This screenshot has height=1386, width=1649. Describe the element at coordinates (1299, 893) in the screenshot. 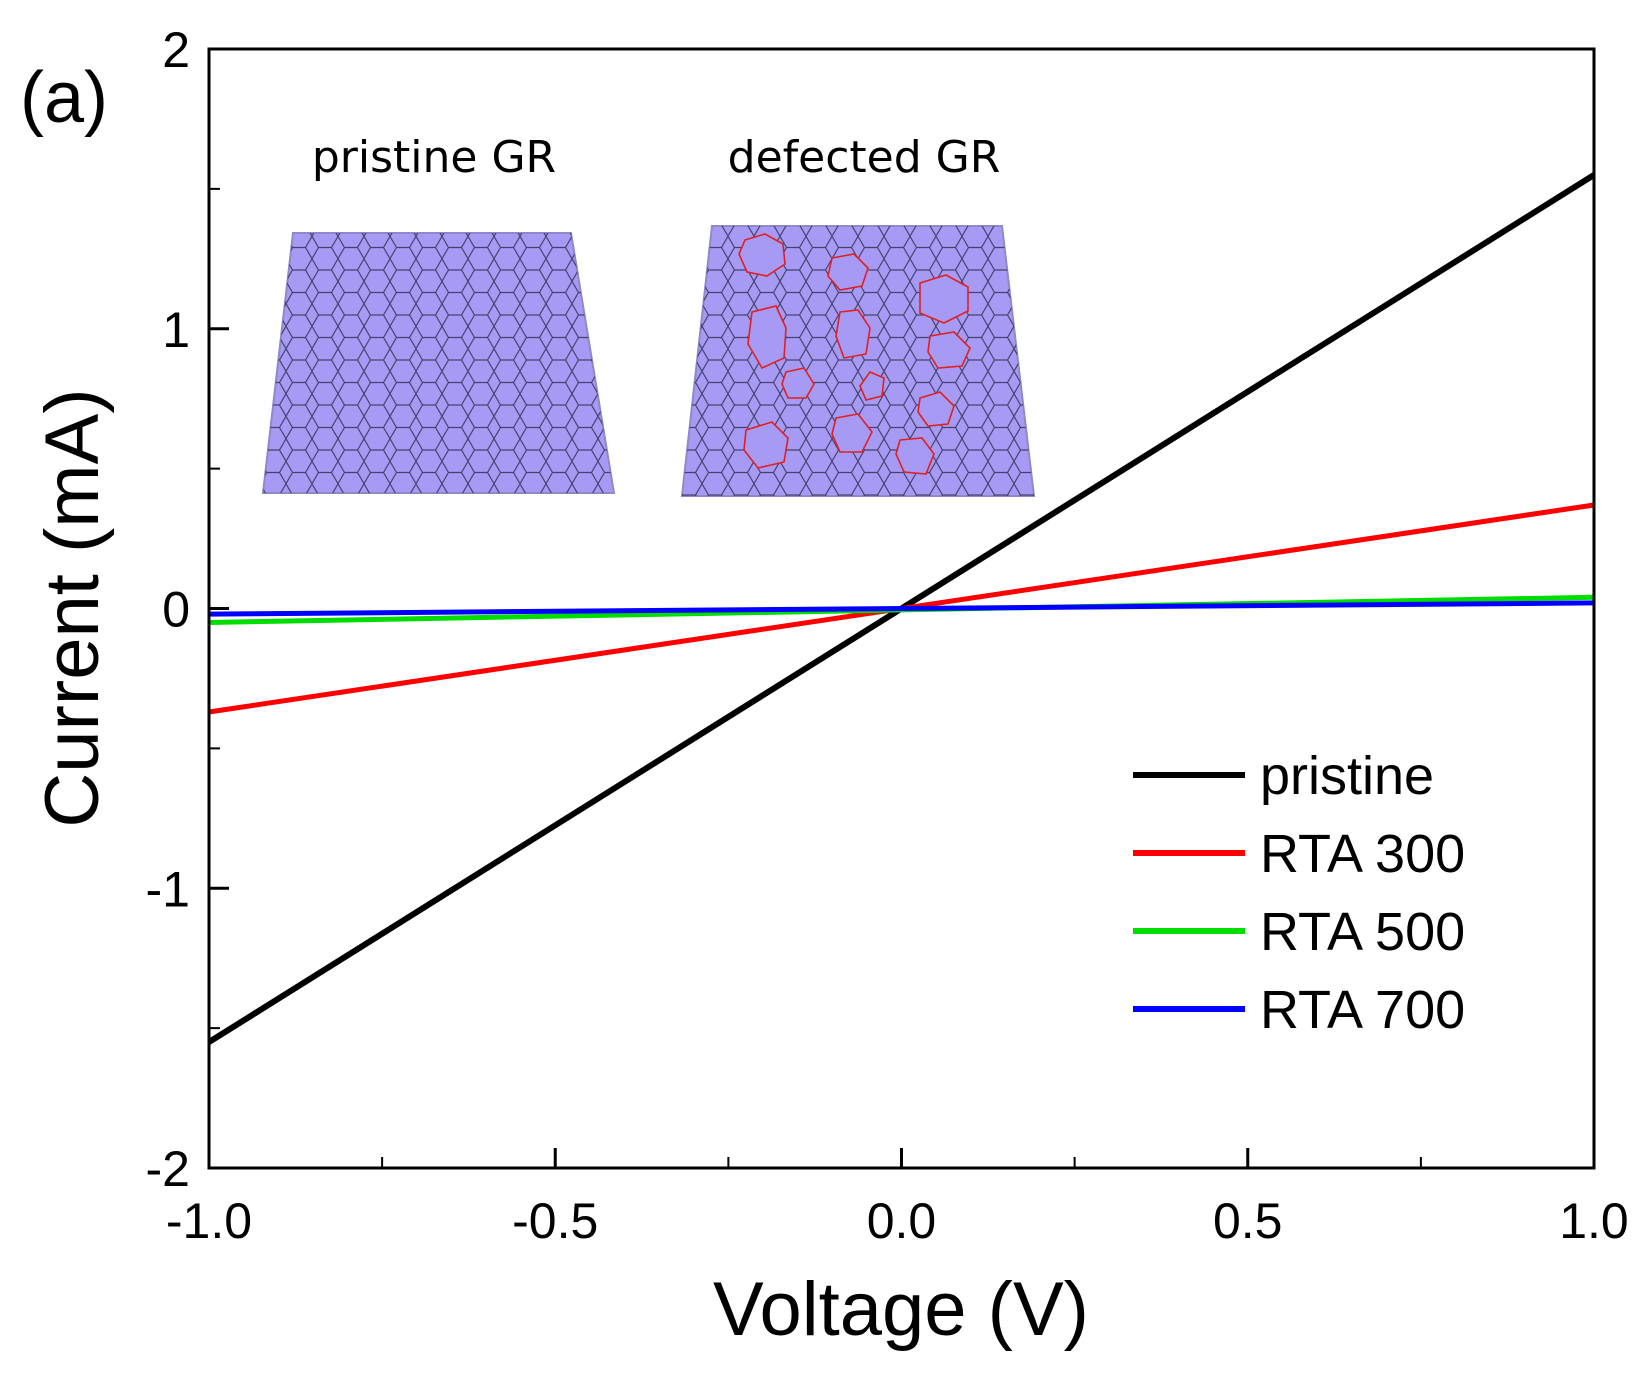

I see `legend: pristine RTA 300 RTA 500 RTA 700` at that location.